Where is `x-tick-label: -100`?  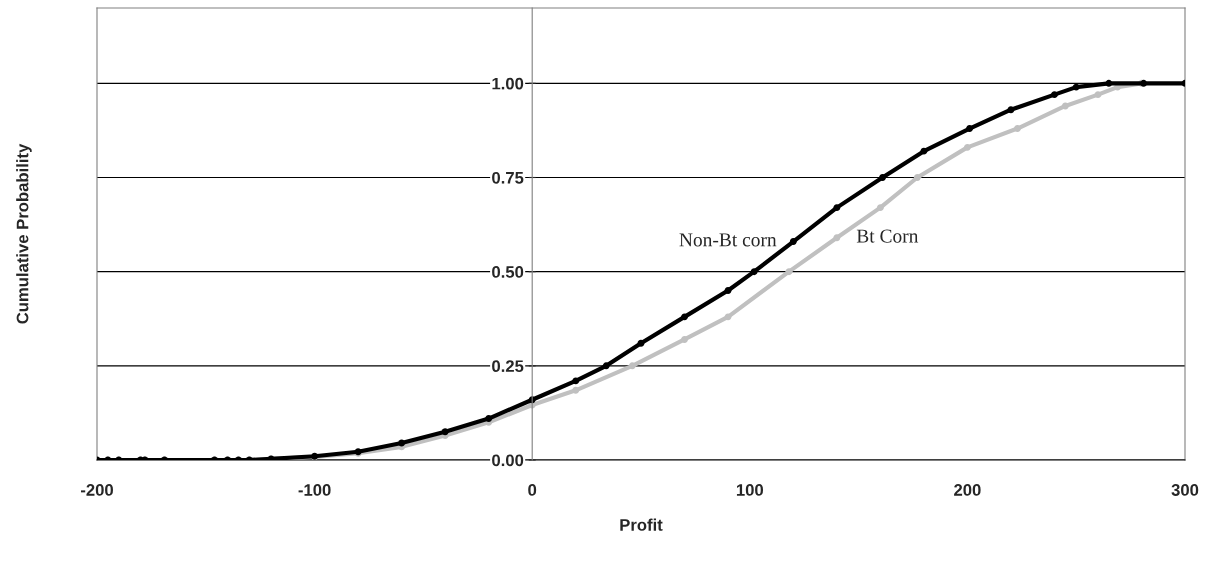 x-tick-label: -100 is located at coordinates (314, 490).